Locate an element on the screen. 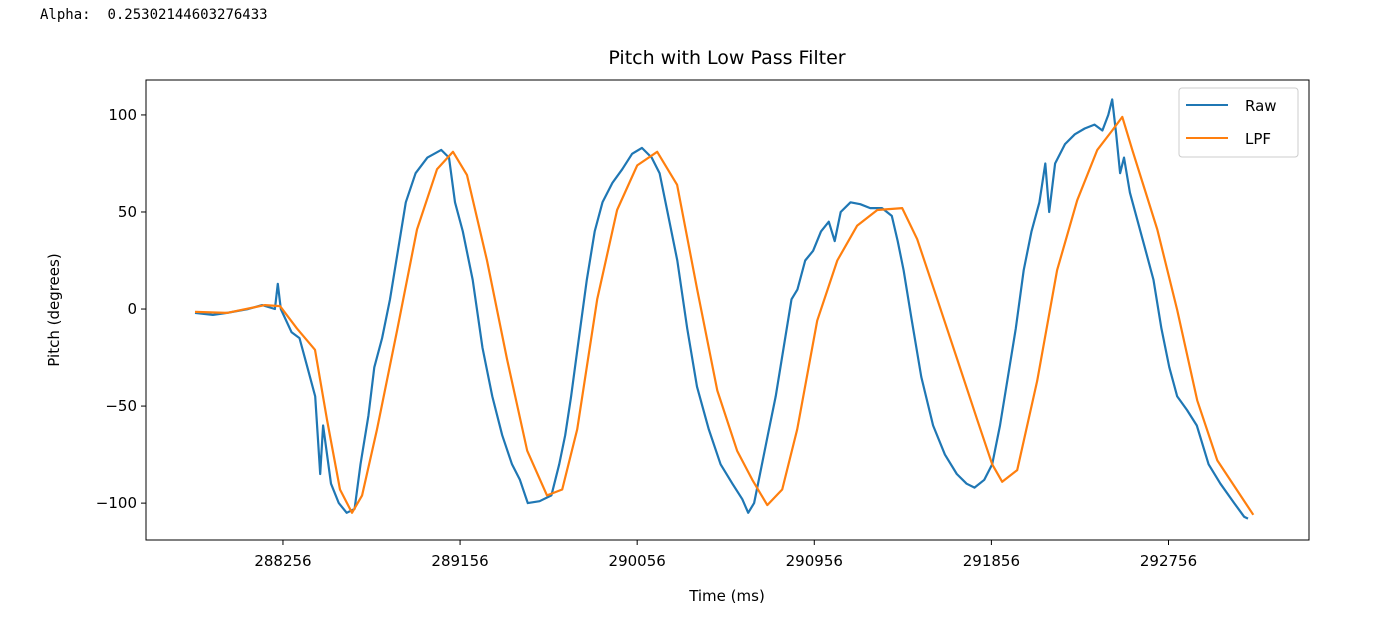  y-tick-label: −50 is located at coordinates (121, 406).